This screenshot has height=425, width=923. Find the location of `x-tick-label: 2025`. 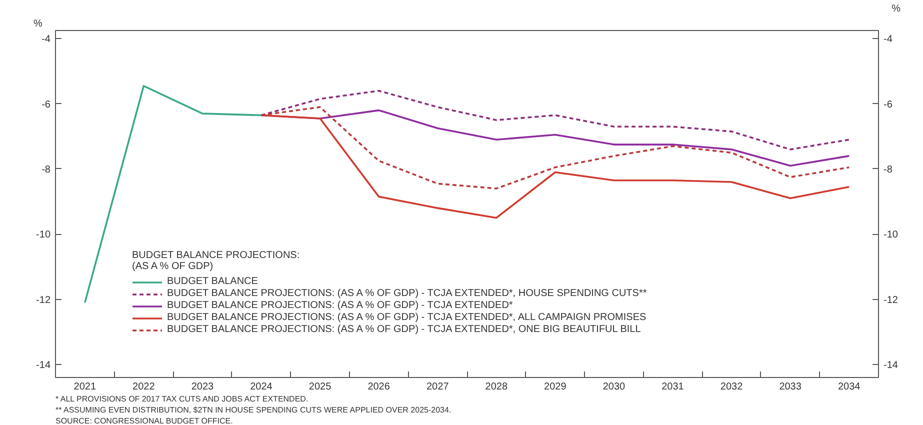

x-tick-label: 2025 is located at coordinates (320, 387).